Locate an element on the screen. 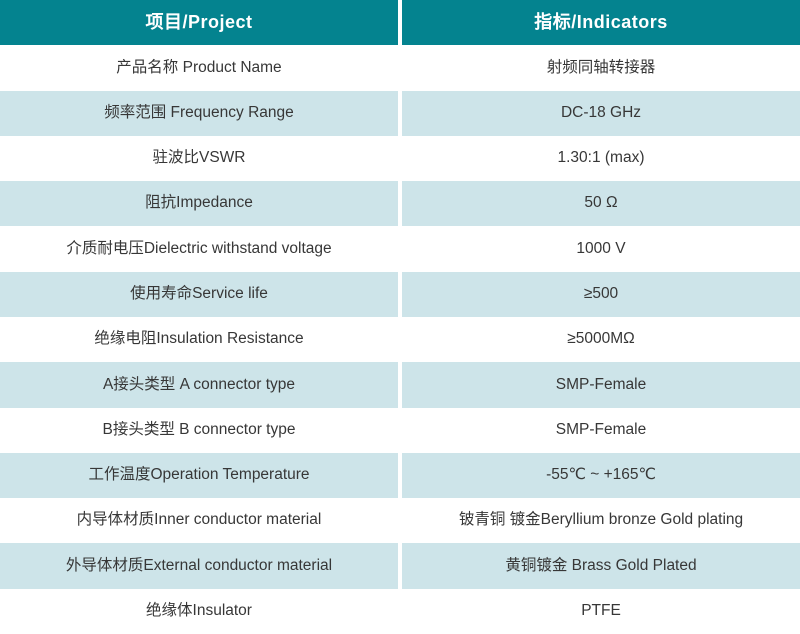  indicator-cell: ≥5000MΩ is located at coordinates (601, 339).